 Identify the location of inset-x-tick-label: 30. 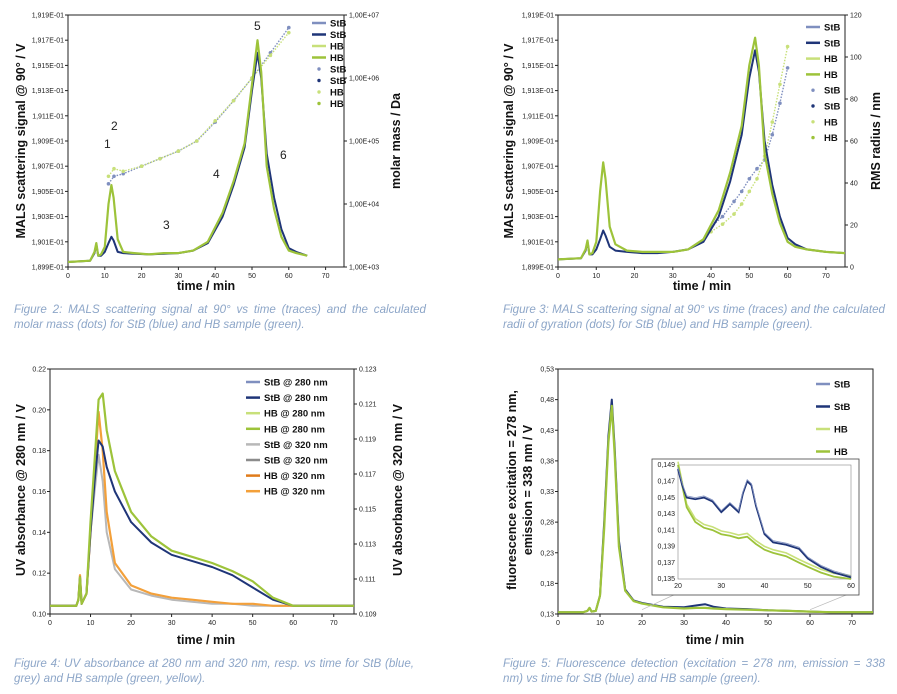
(721, 586).